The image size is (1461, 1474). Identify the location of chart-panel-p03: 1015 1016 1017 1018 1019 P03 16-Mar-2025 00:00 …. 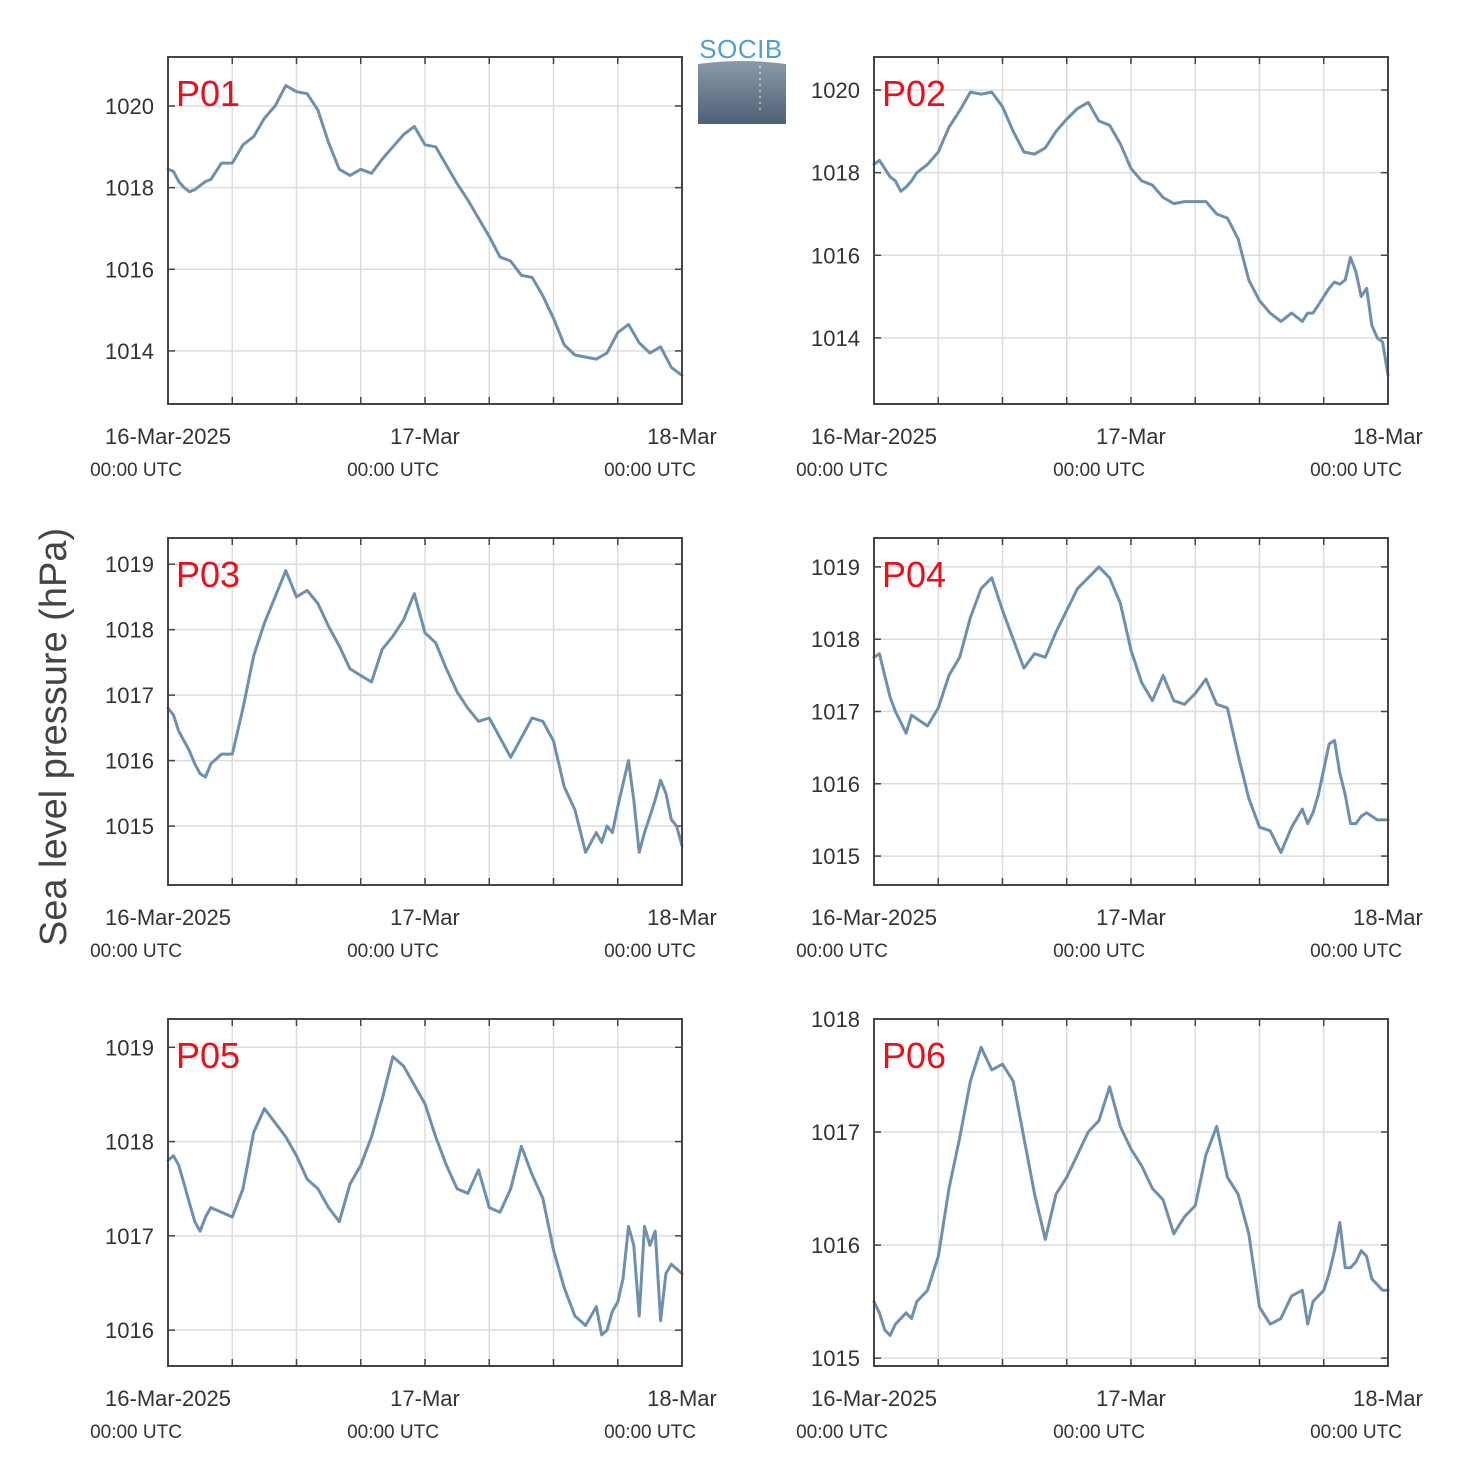
(403, 749).